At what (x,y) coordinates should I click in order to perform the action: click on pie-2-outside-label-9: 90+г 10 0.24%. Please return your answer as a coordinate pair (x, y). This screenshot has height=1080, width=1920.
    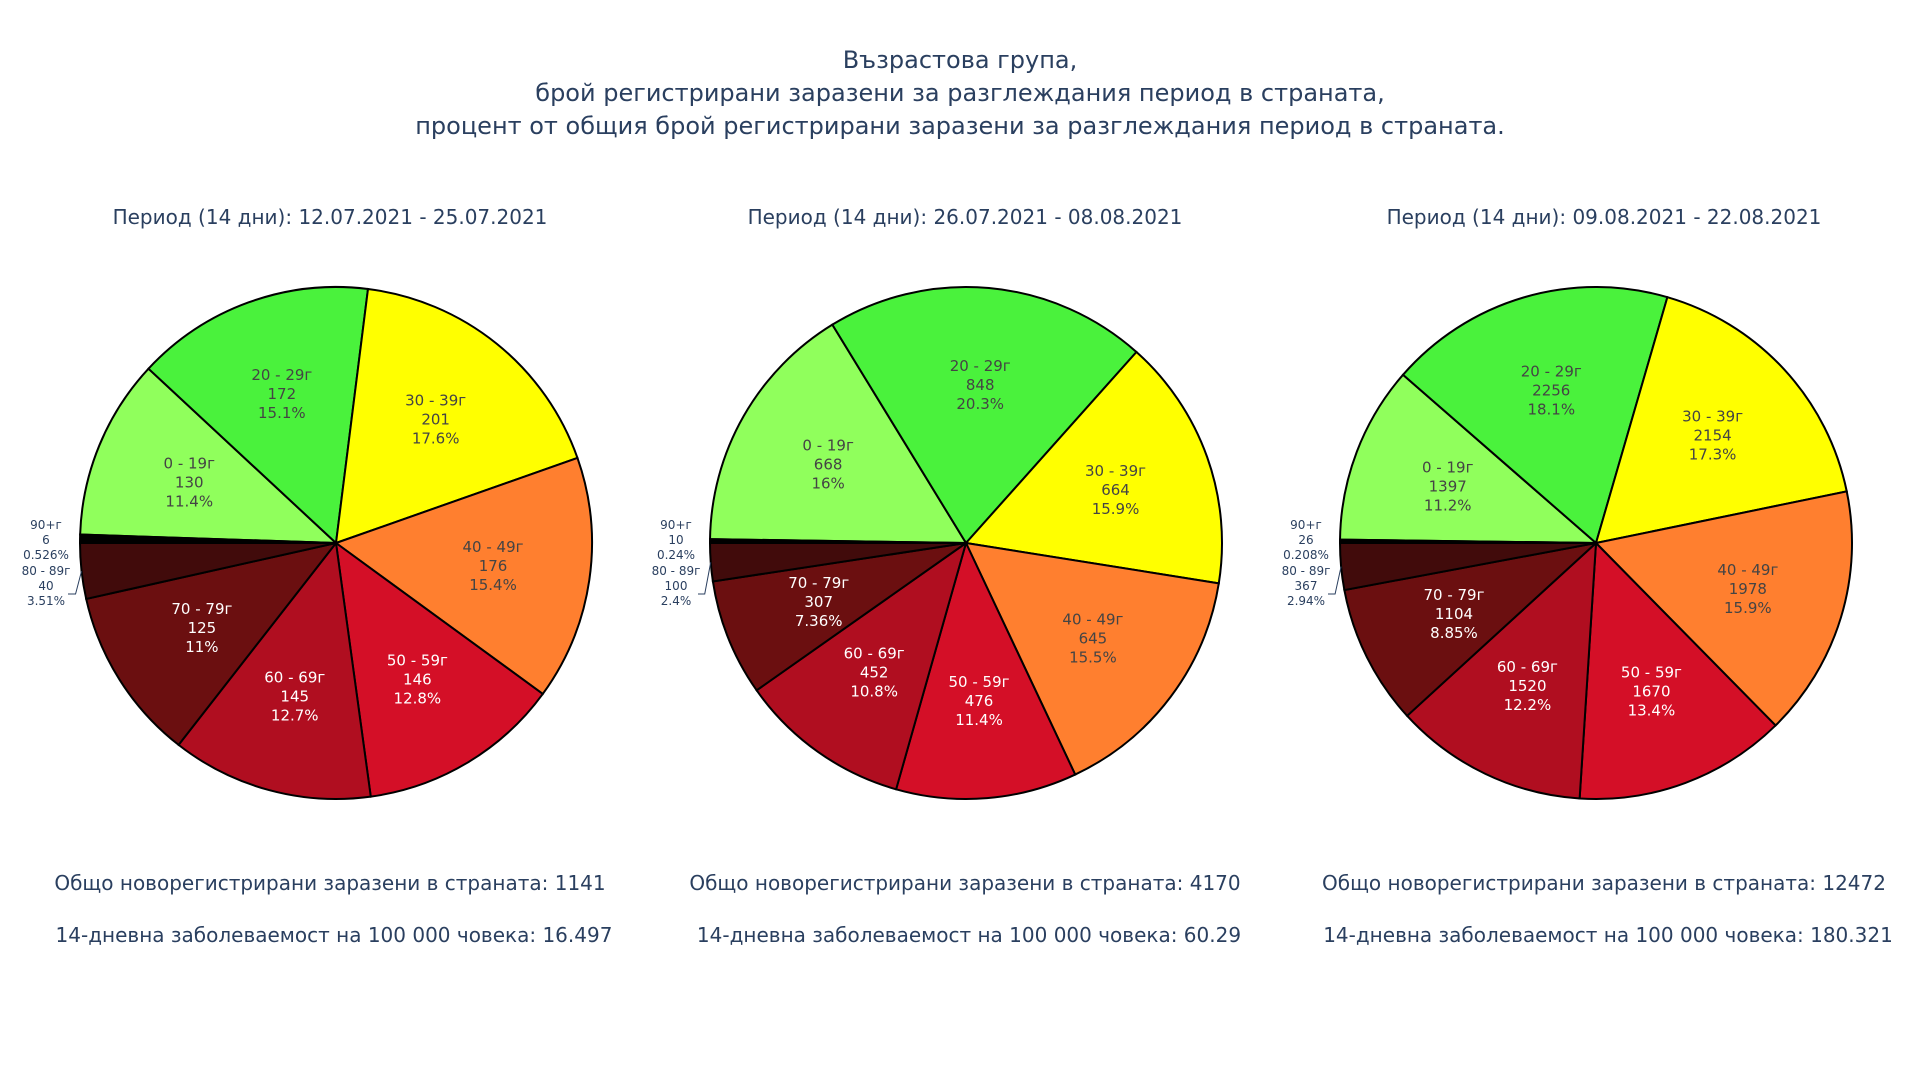
    Looking at the image, I should click on (676, 540).